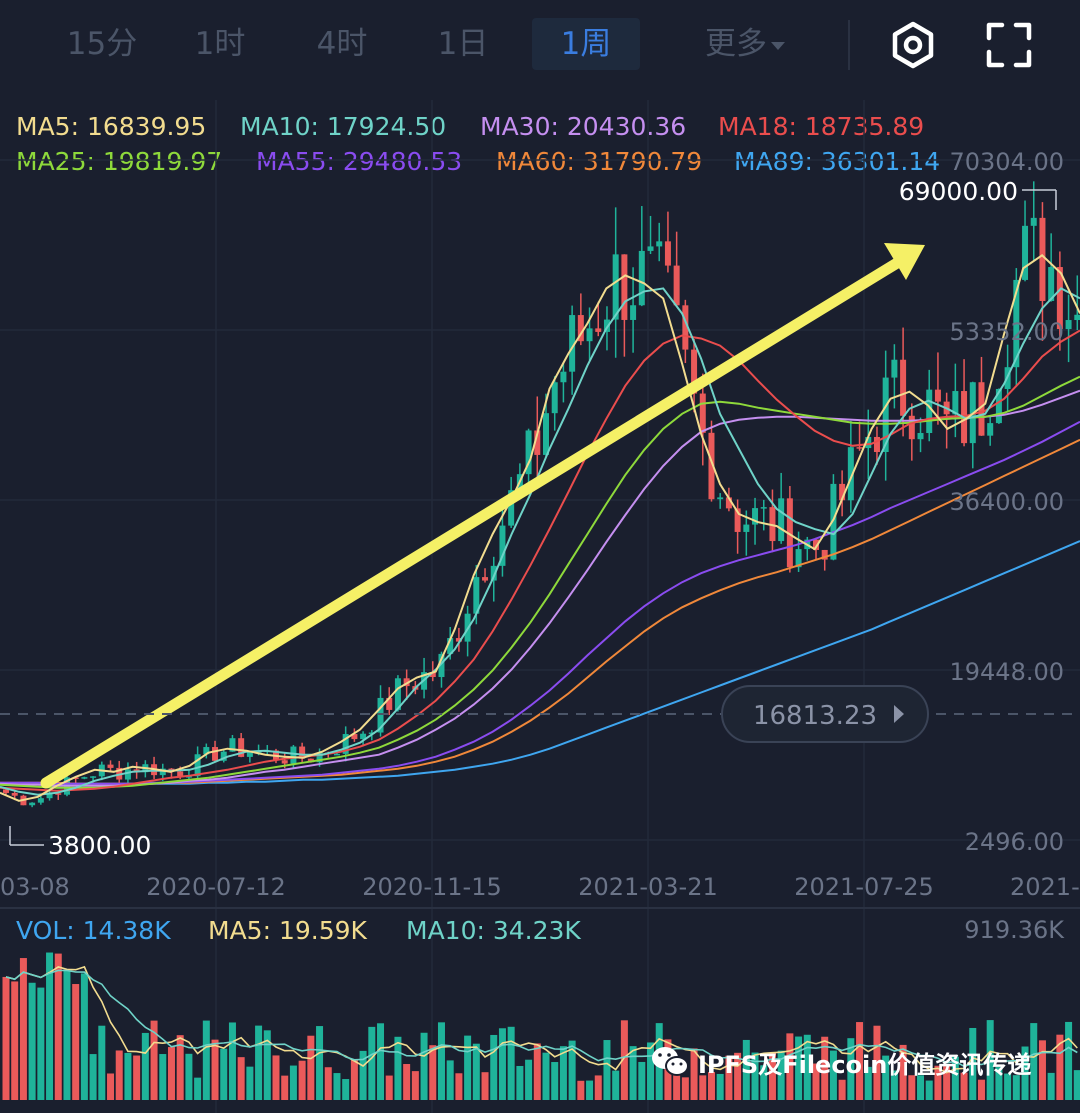 This screenshot has height=1113, width=1080. I want to click on tab-15min: 15分, so click(102, 44).